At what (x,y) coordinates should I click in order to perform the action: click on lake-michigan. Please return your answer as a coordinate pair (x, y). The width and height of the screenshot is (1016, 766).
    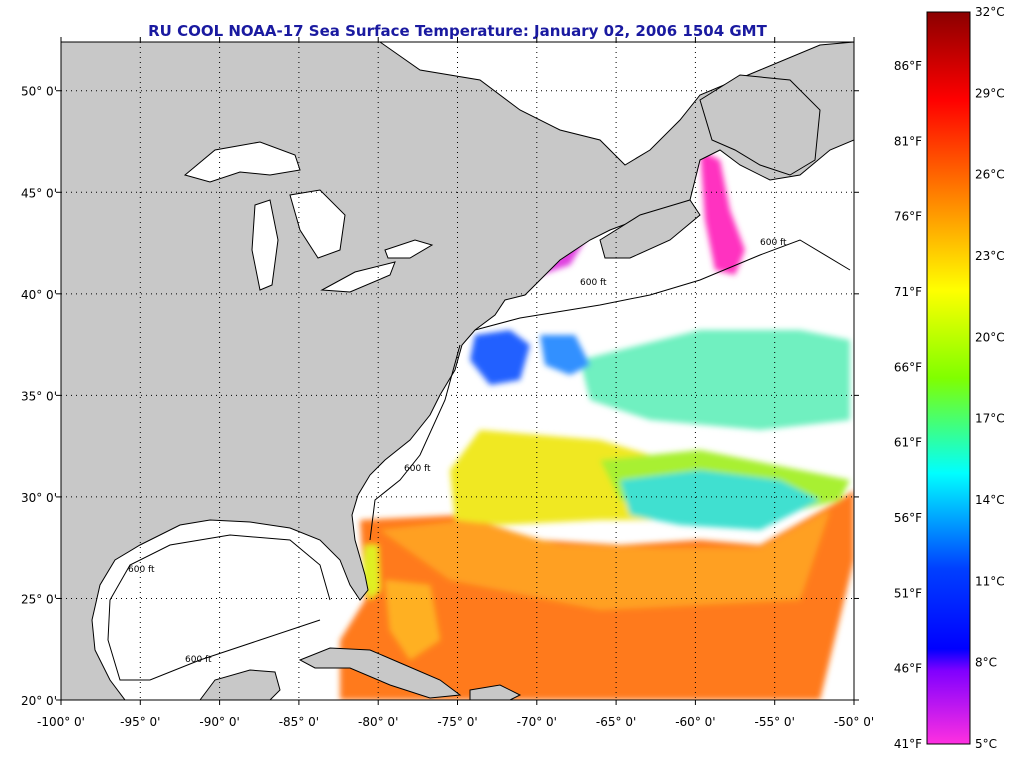
    Looking at the image, I should click on (265, 245).